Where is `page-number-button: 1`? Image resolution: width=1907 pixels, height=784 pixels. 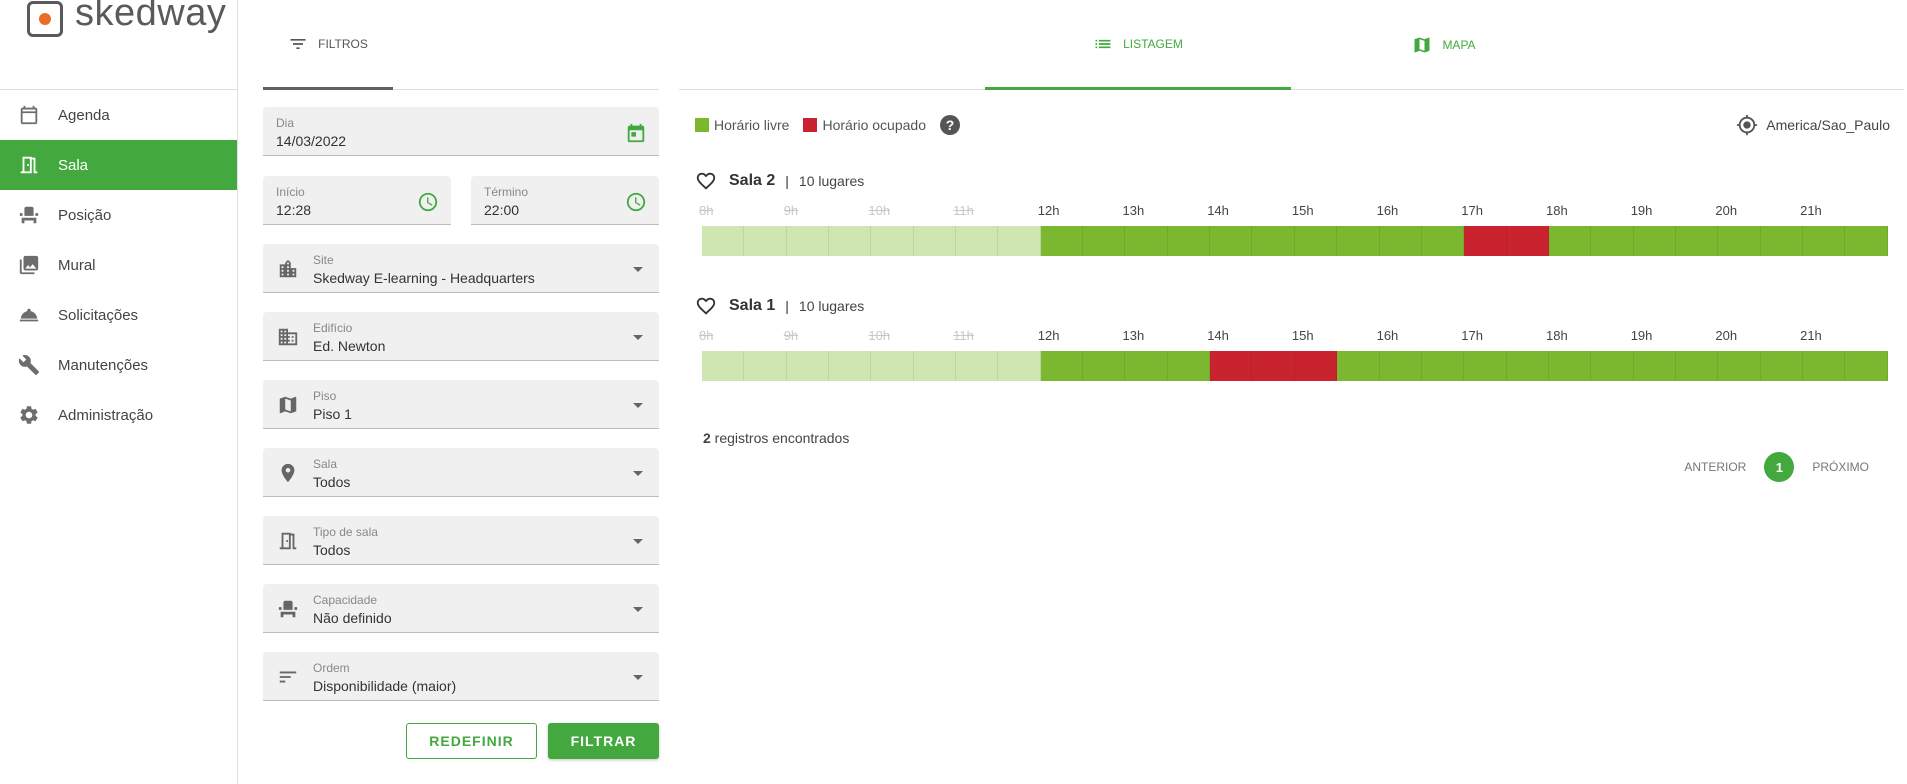 page-number-button: 1 is located at coordinates (1779, 467).